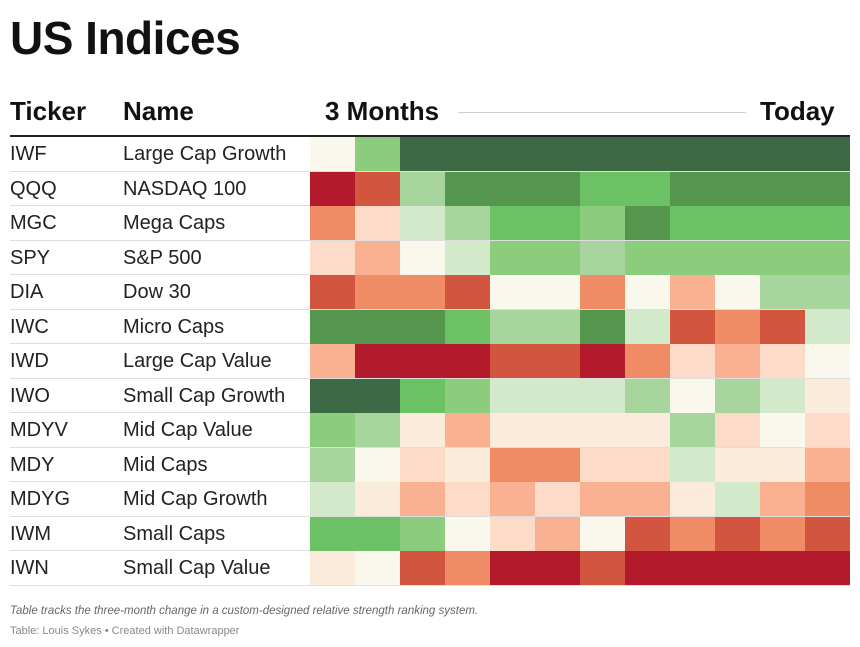 The image size is (860, 647). What do you see at coordinates (430, 292) in the screenshot?
I see `table-row: DIA Dow 30` at bounding box center [430, 292].